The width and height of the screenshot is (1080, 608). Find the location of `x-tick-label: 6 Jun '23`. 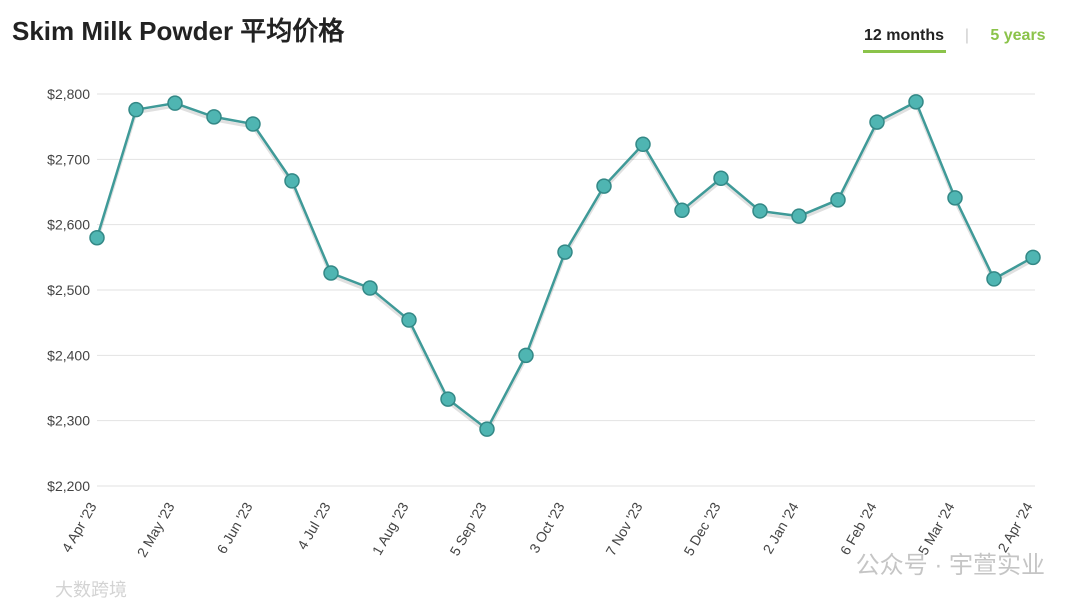

x-tick-label: 6 Jun '23 is located at coordinates (235, 527).